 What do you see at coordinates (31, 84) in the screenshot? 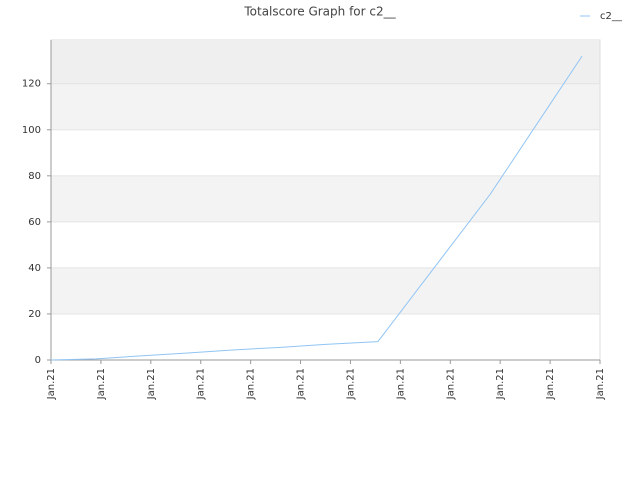
I see `y-tick-label: 120` at bounding box center [31, 84].